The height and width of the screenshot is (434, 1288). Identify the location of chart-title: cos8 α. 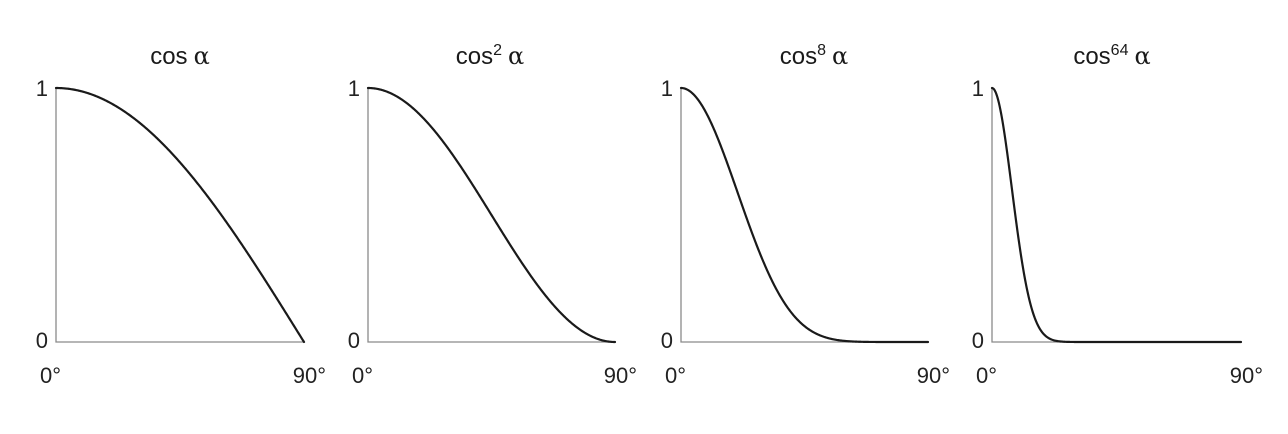
(814, 56).